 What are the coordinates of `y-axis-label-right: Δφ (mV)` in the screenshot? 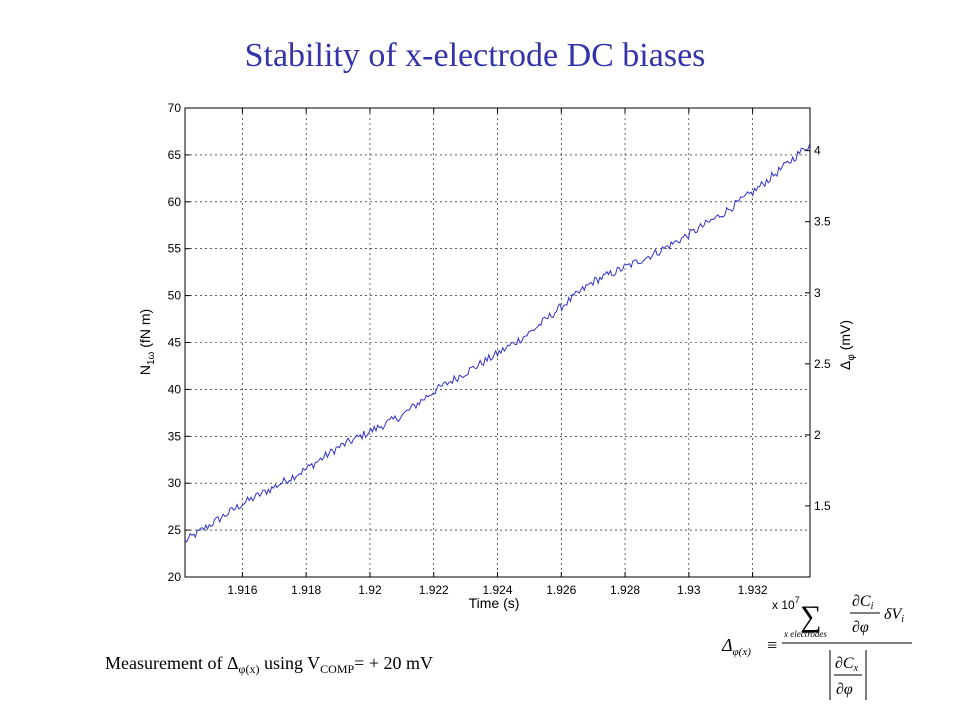 It's located at (847, 345).